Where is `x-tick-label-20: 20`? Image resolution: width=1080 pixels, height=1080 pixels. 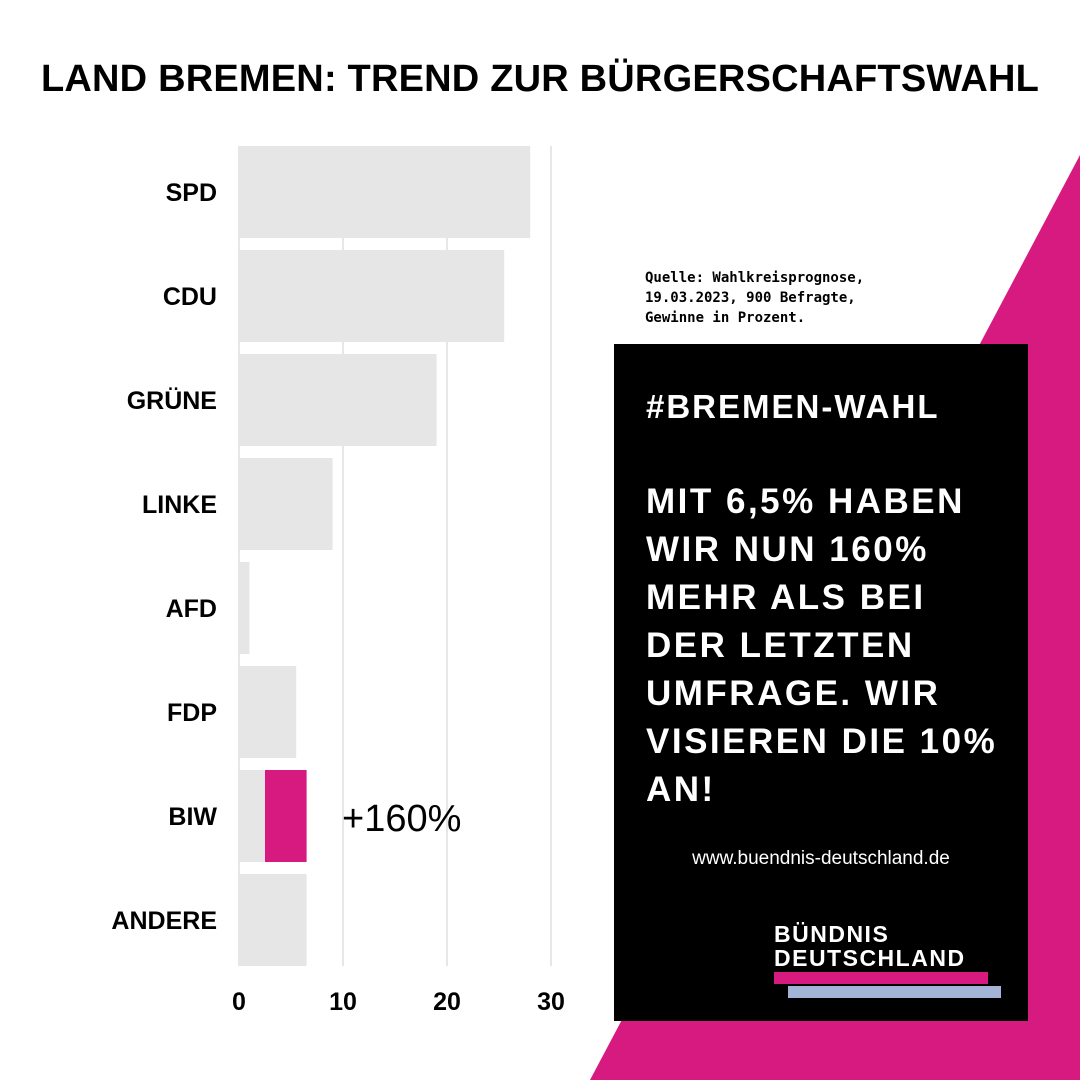 x-tick-label-20: 20 is located at coordinates (447, 1002).